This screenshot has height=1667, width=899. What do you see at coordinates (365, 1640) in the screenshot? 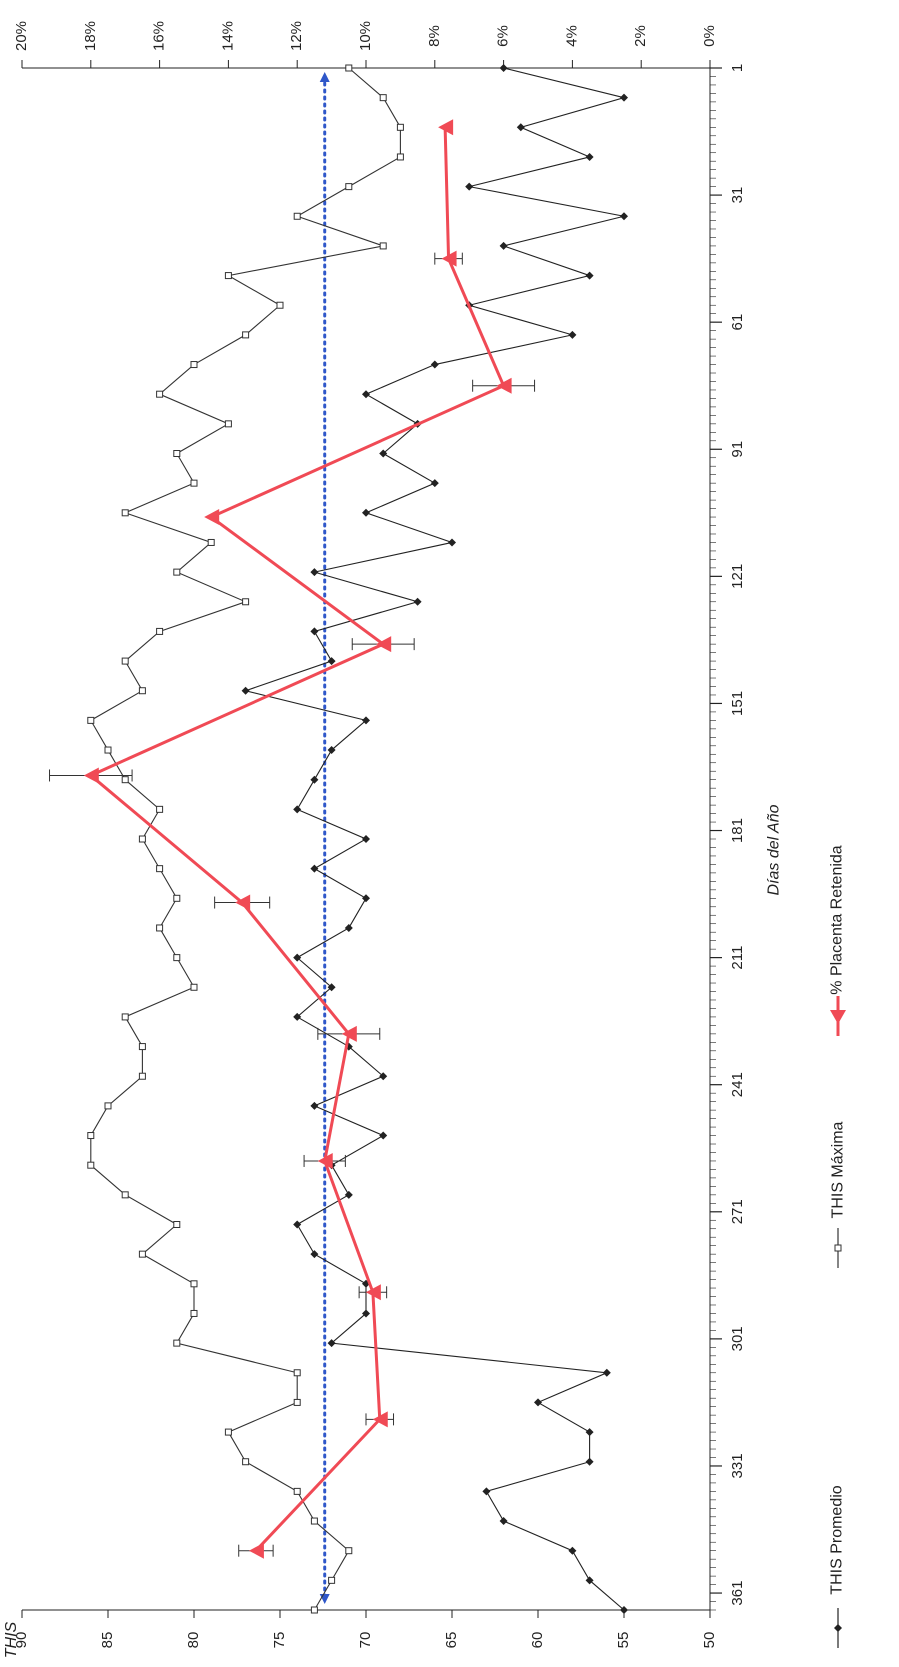
I see `y-tick-label: 70` at bounding box center [365, 1640].